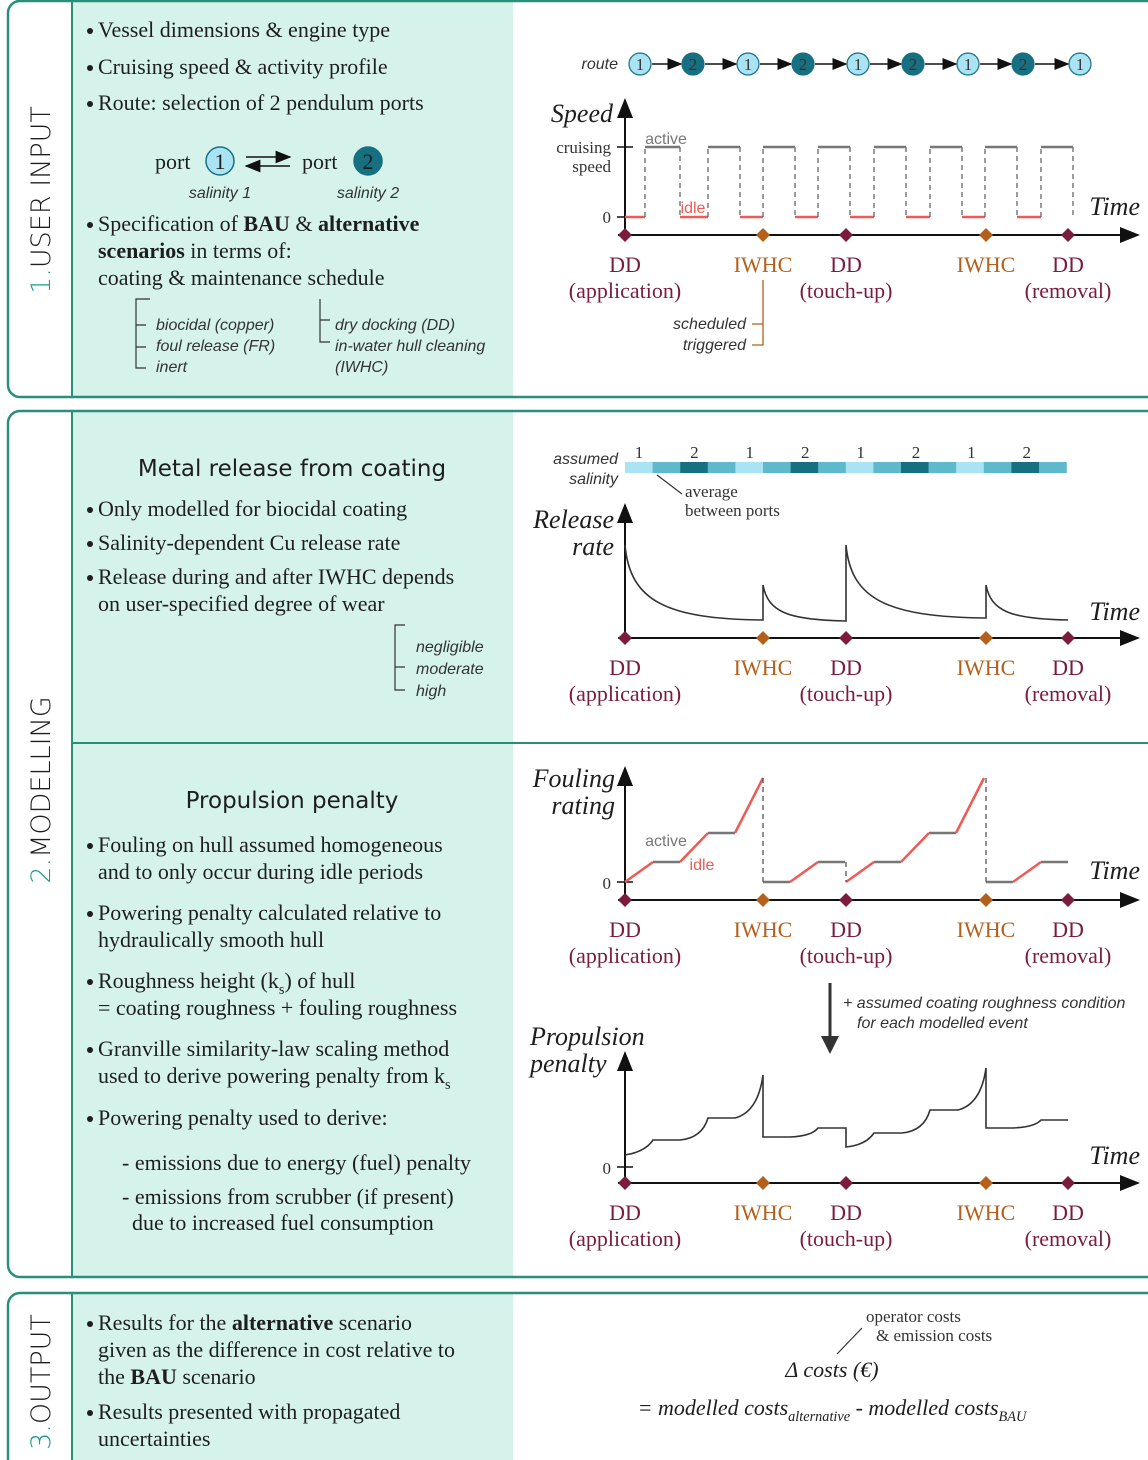  I want to click on note: average, so click(711, 491).